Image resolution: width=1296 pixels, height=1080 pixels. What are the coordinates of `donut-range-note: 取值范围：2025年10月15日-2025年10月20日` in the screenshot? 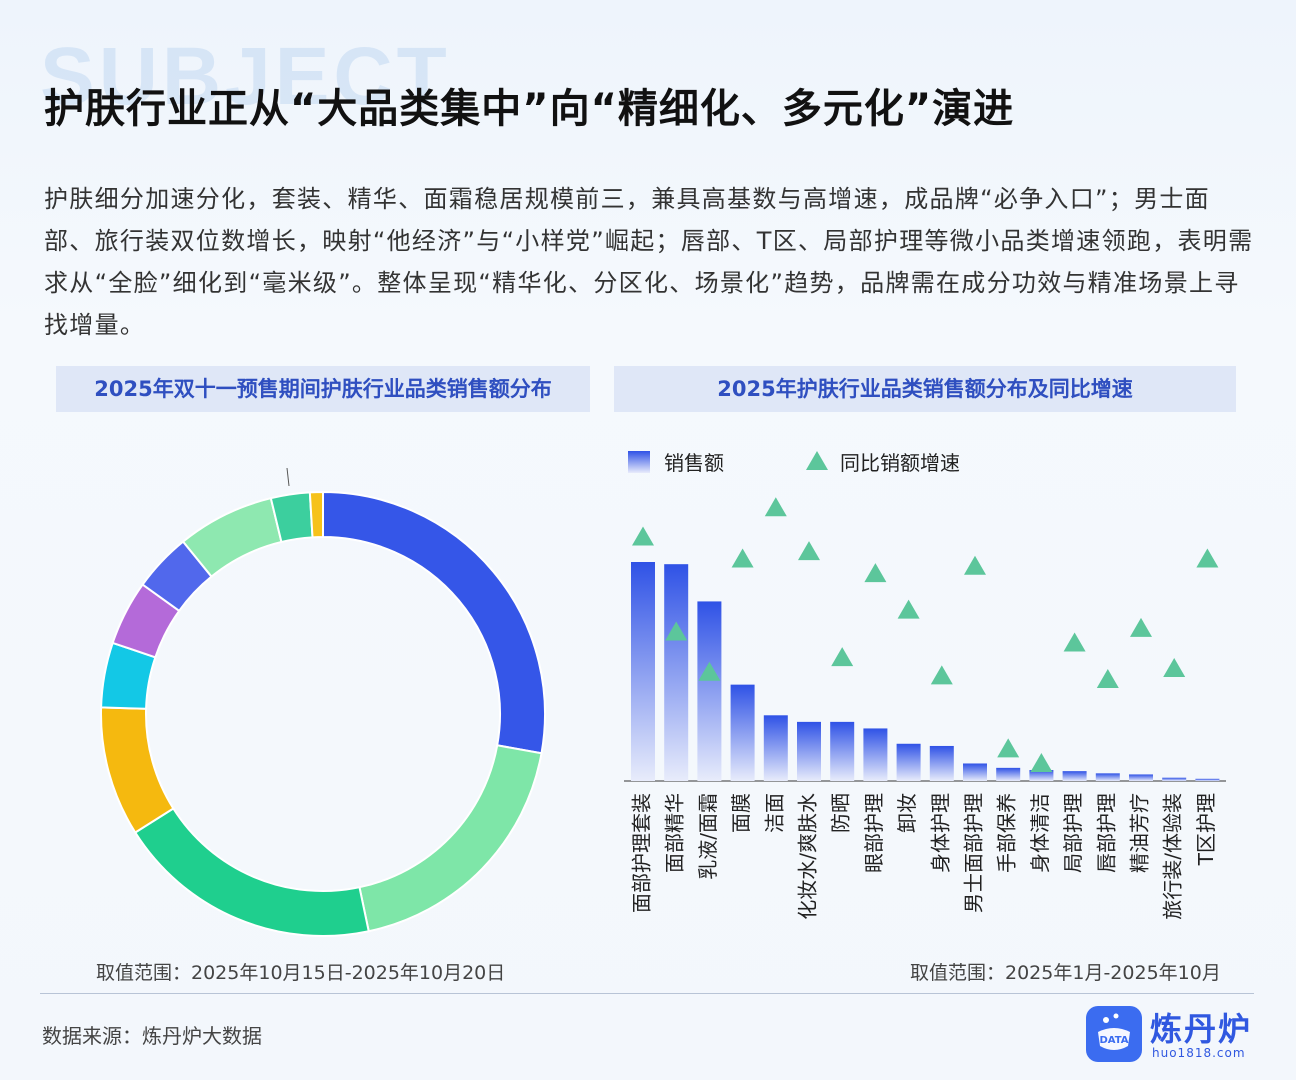 It's located at (301, 973).